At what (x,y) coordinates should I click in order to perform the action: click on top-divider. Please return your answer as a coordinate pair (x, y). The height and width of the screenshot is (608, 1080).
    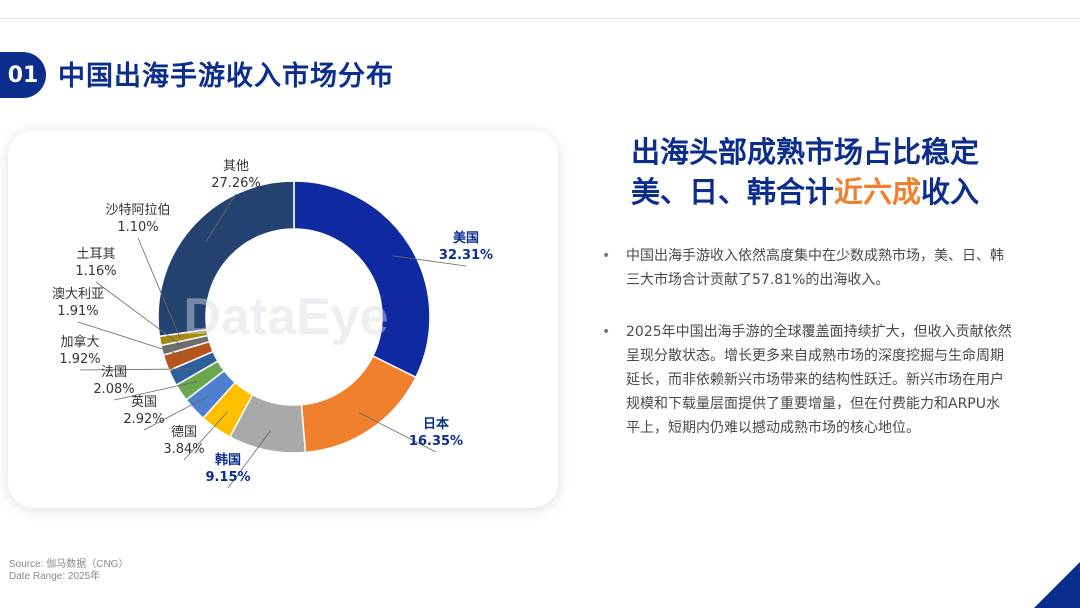
    Looking at the image, I should click on (540, 18).